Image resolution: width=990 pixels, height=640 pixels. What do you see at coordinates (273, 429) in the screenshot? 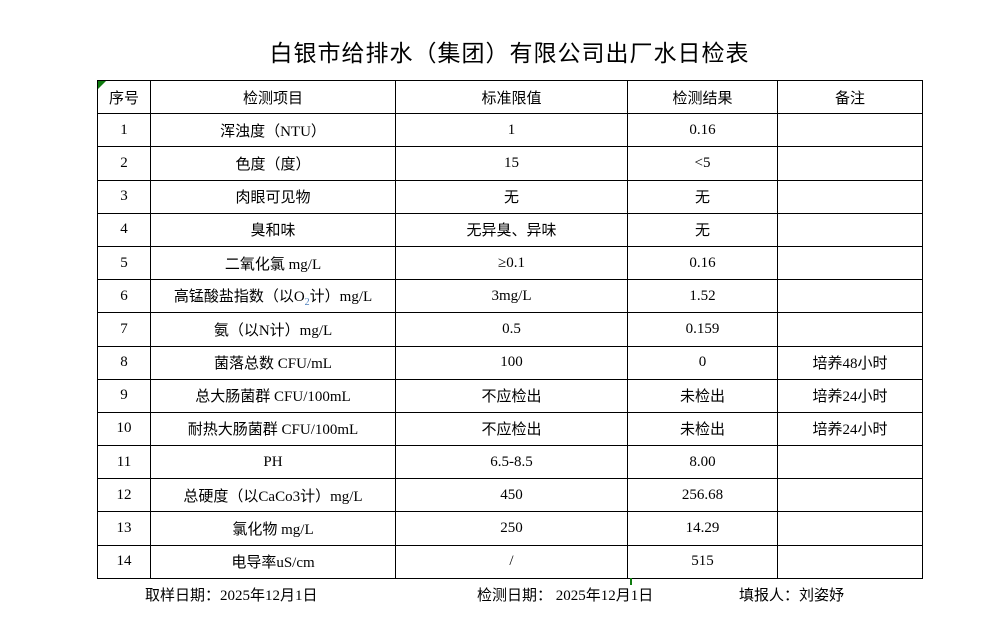
I see `row-item: 耐热大肠菌群 CFU/100mL` at bounding box center [273, 429].